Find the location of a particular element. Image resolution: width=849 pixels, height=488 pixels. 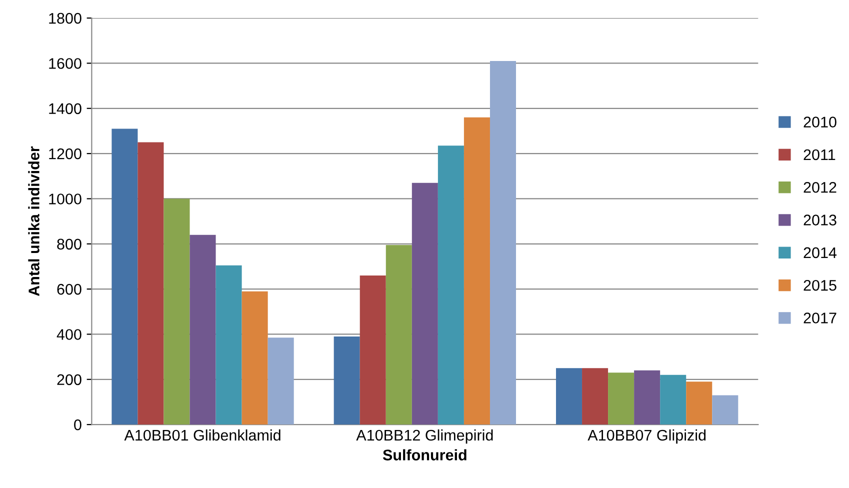

legend-label: 2015 is located at coordinates (820, 285).